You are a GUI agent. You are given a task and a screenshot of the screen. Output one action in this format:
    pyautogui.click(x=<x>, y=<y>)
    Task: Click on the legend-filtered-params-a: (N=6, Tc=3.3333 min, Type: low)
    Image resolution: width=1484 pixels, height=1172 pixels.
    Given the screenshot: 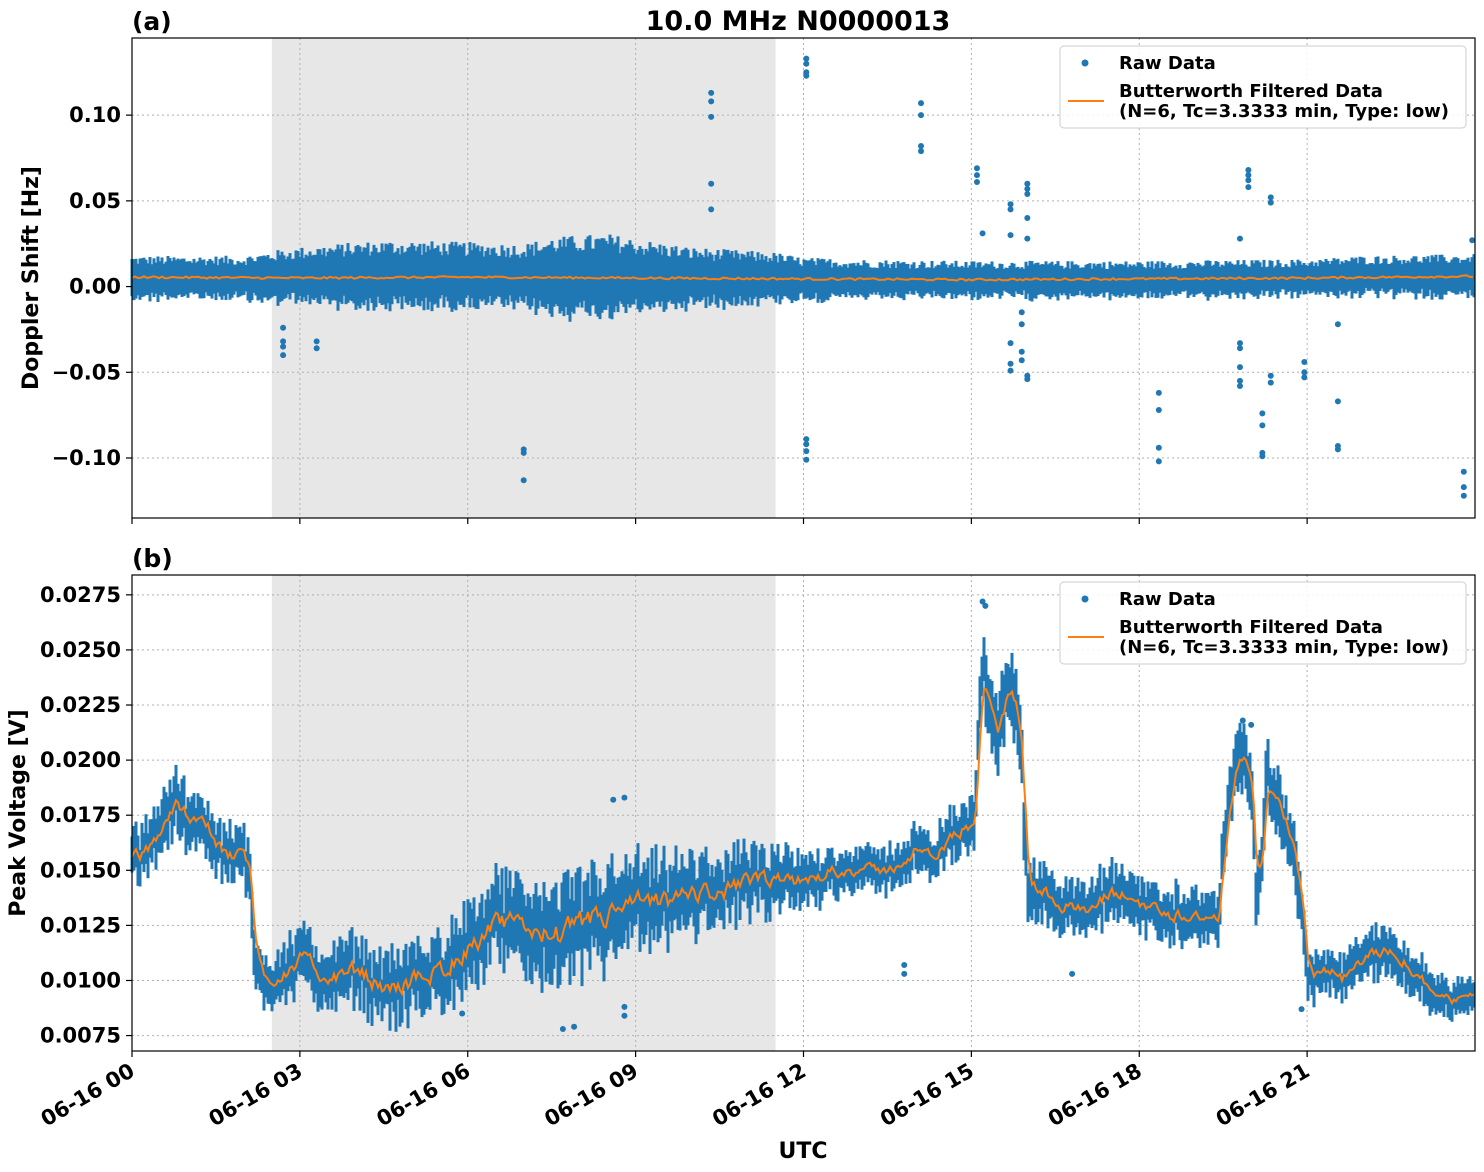 What is the action you would take?
    pyautogui.click(x=1284, y=111)
    